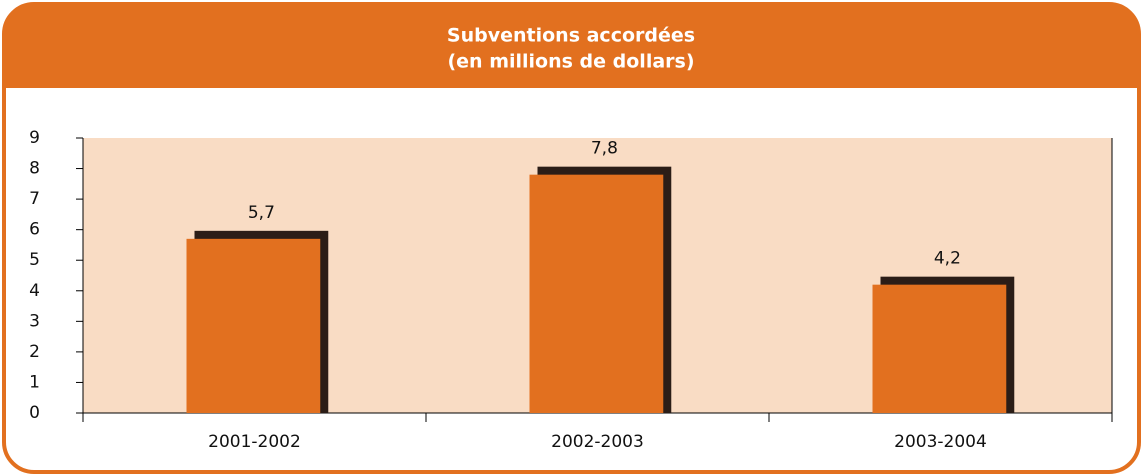  What do you see at coordinates (34, 199) in the screenshot?
I see `y-tick-label: 7` at bounding box center [34, 199].